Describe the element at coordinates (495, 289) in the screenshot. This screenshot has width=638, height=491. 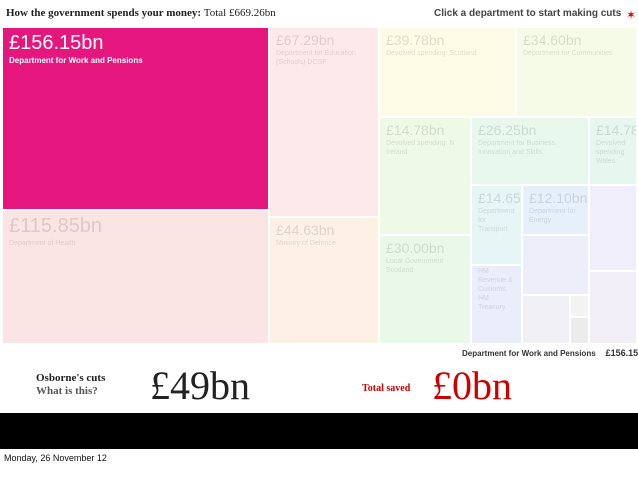
I see `tile-name: HM Revenue & Customs, HM Treasury` at that location.